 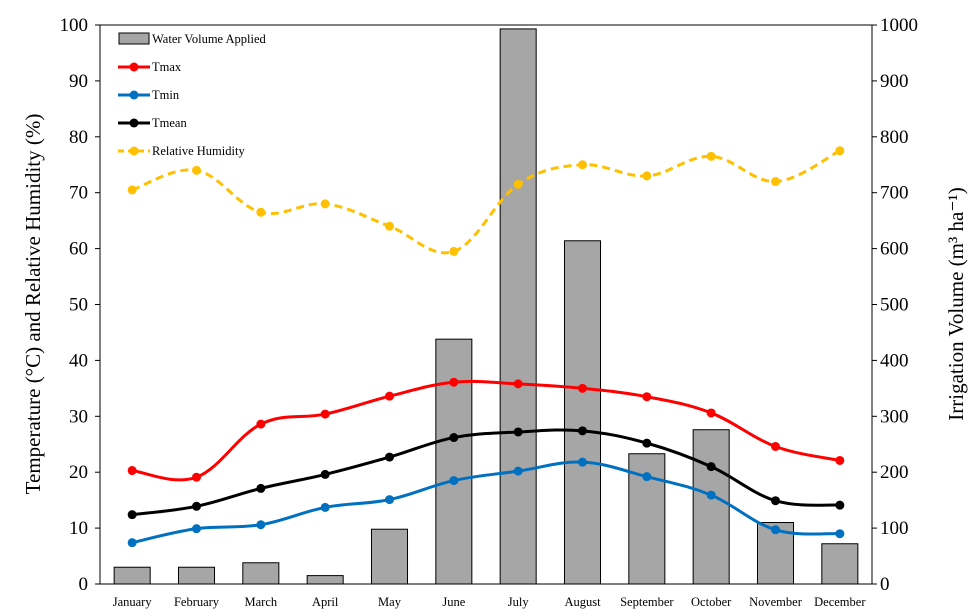 I want to click on point-relative-humidity-november, so click(x=775, y=182).